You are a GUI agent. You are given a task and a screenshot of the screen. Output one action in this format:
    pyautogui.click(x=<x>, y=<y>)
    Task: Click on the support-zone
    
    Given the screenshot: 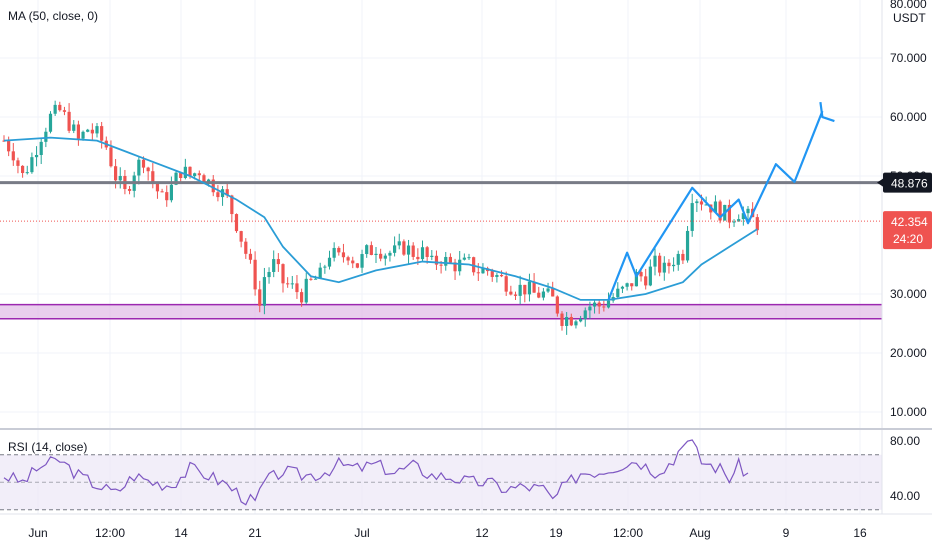 What is the action you would take?
    pyautogui.click(x=441, y=311)
    